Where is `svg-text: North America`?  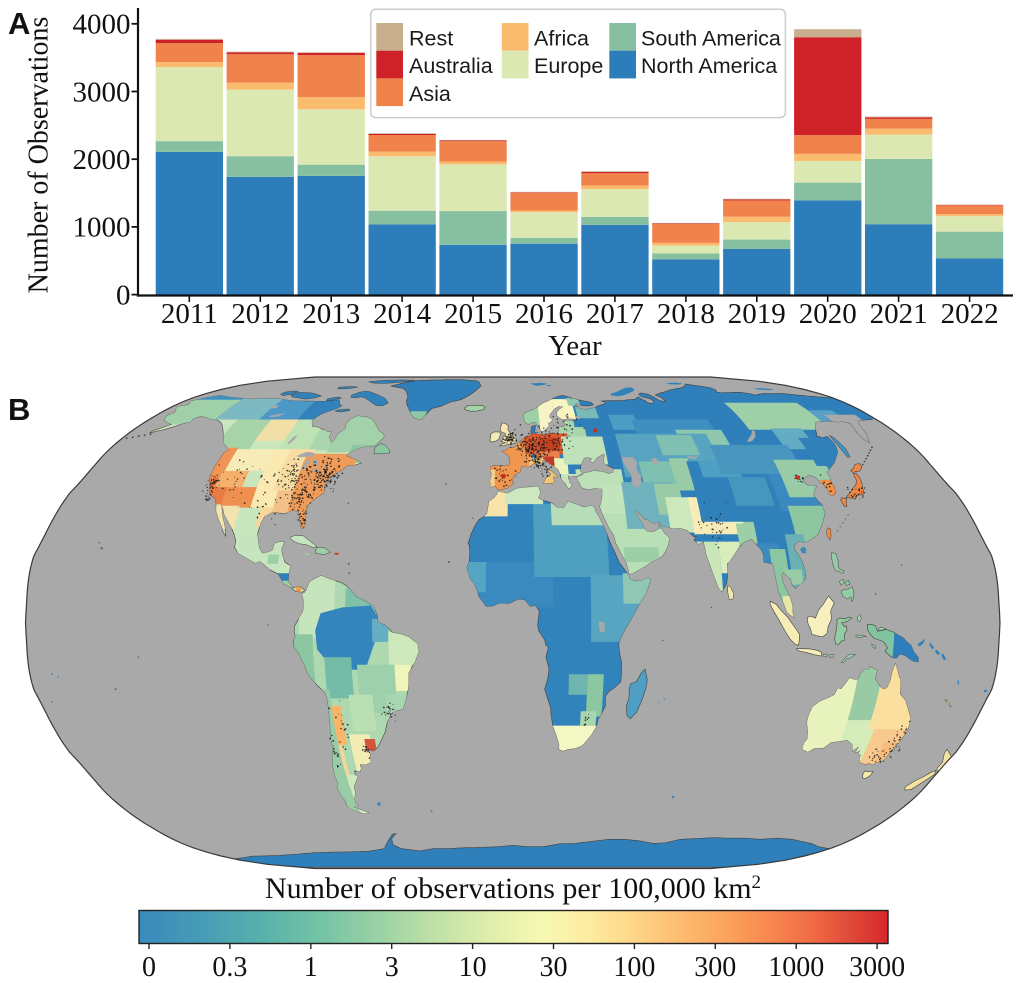 svg-text: North America is located at coordinates (709, 66).